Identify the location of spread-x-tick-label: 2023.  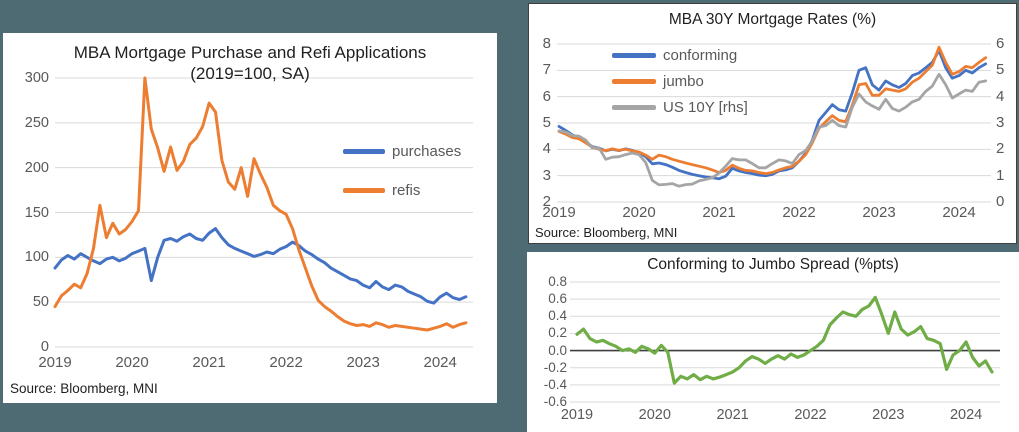
(888, 415).